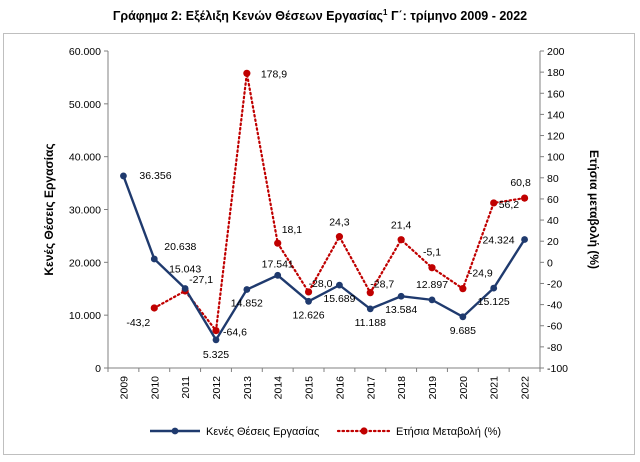  I want to click on vacancies-data-label: 24.324, so click(498, 240).